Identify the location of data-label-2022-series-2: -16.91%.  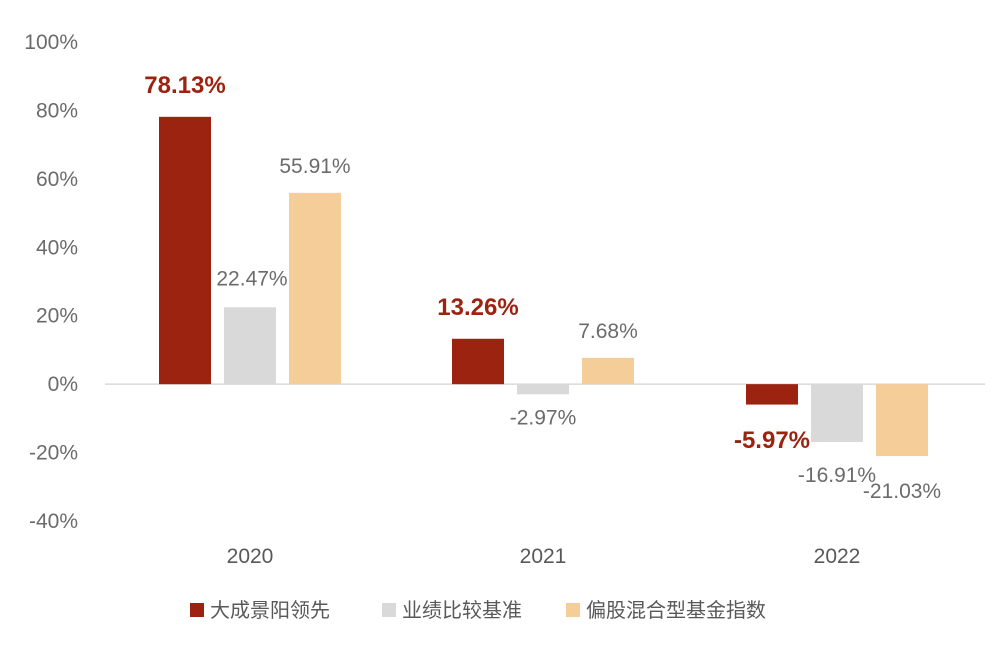
(837, 475).